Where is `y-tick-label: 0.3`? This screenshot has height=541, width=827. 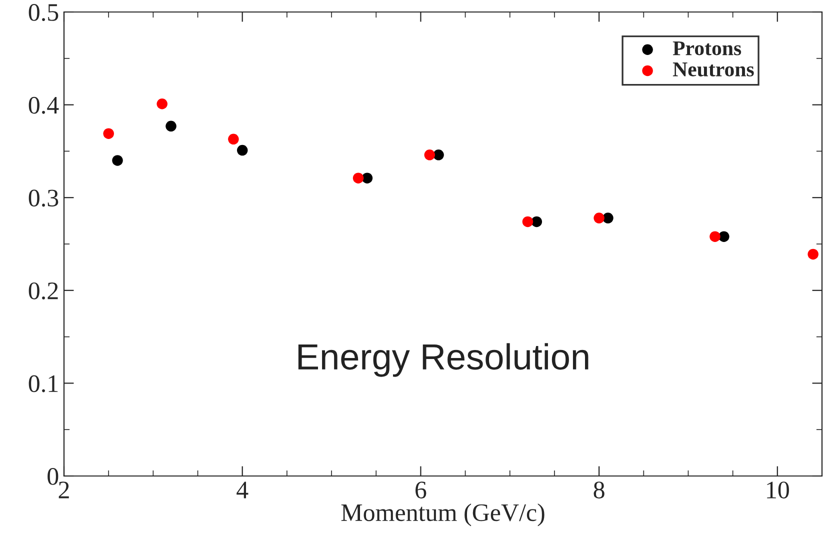 y-tick-label: 0.3 is located at coordinates (43, 198).